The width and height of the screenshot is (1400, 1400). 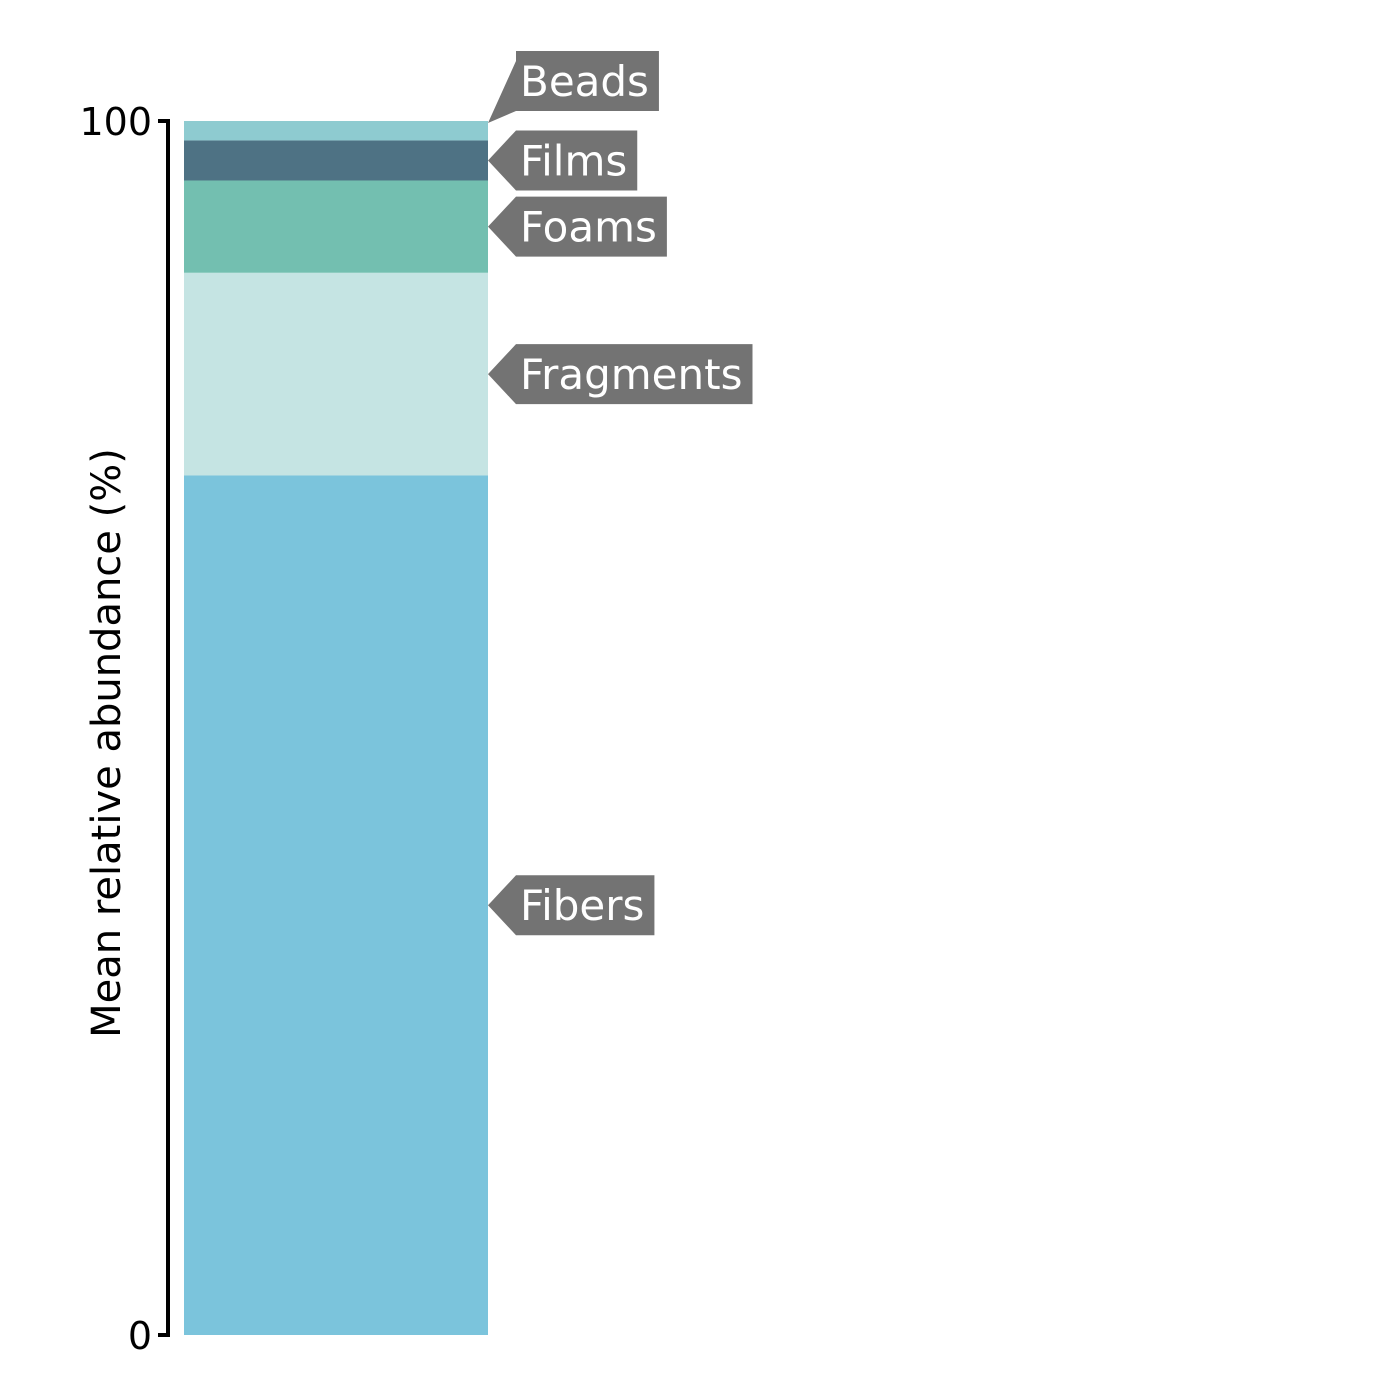 What do you see at coordinates (631, 374) in the screenshot?
I see `label-text-fragments: Fragments` at bounding box center [631, 374].